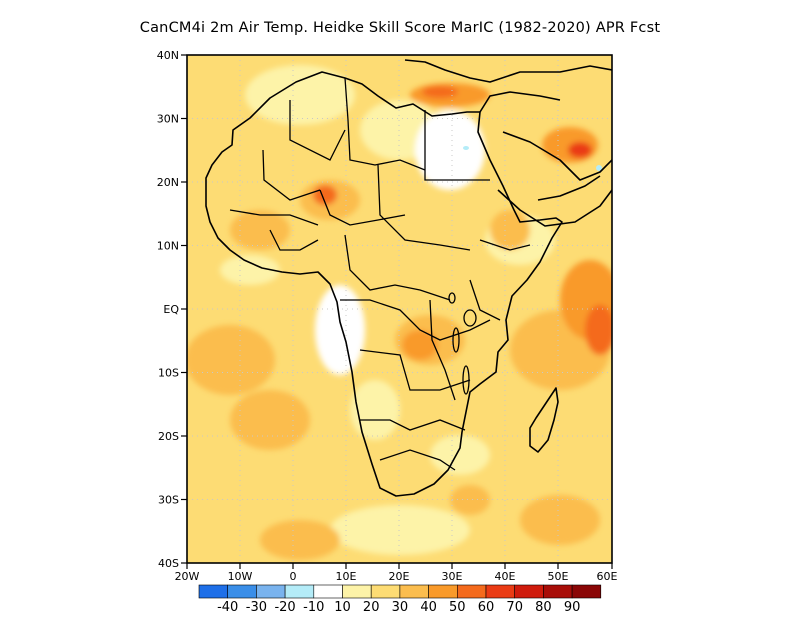 This screenshot has height=618, width=800. What do you see at coordinates (227, 607) in the screenshot?
I see `colorbar-label: -40` at bounding box center [227, 607].